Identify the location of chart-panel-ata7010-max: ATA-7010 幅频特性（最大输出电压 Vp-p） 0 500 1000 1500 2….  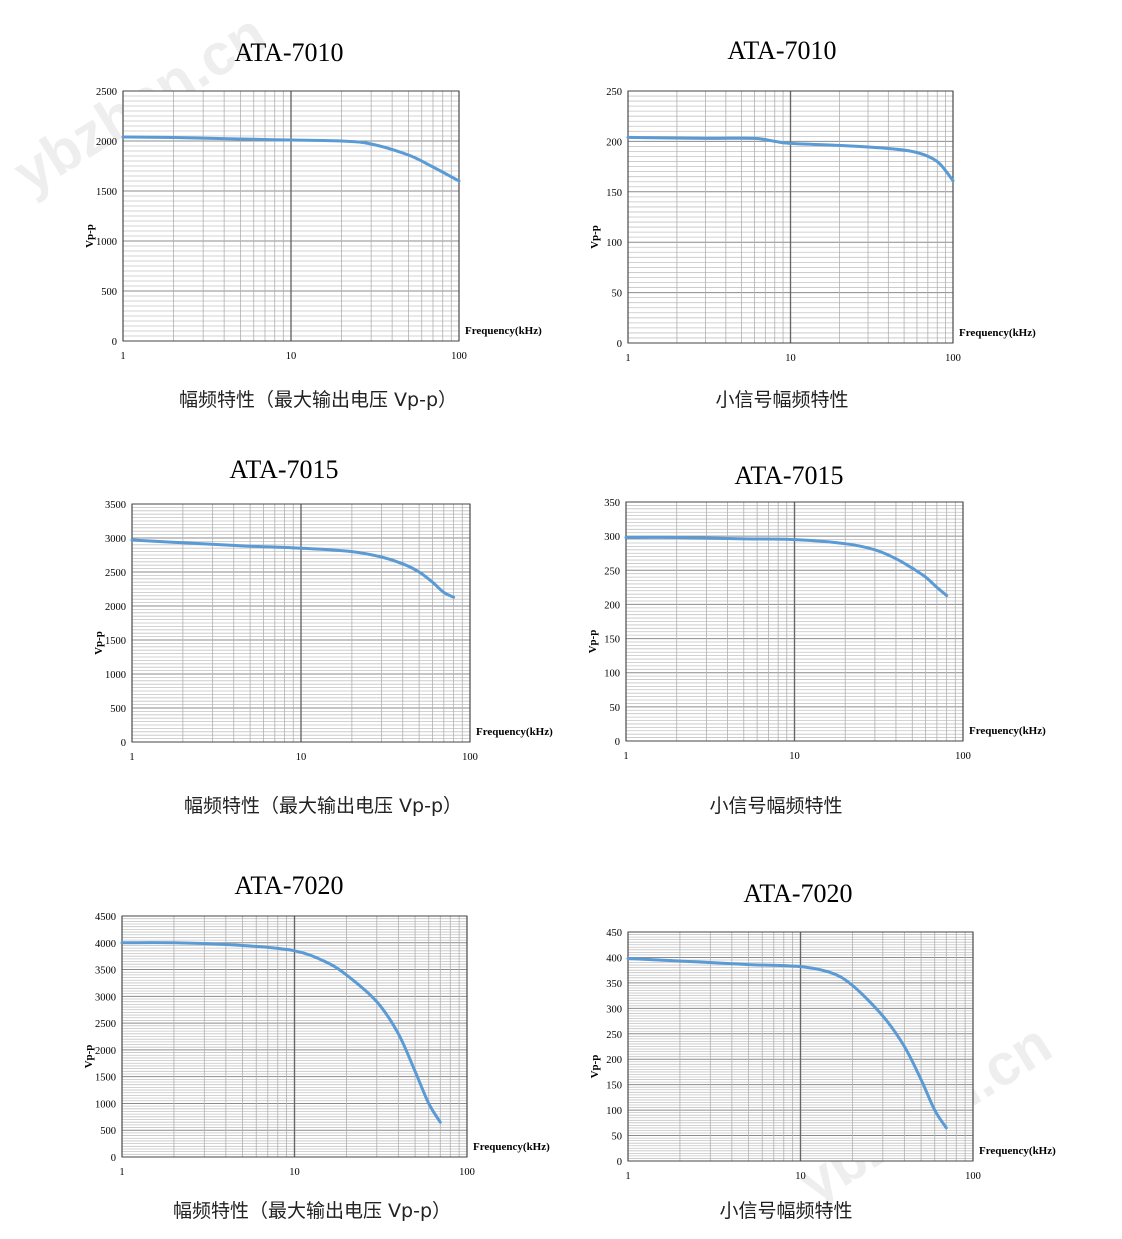
(313, 224).